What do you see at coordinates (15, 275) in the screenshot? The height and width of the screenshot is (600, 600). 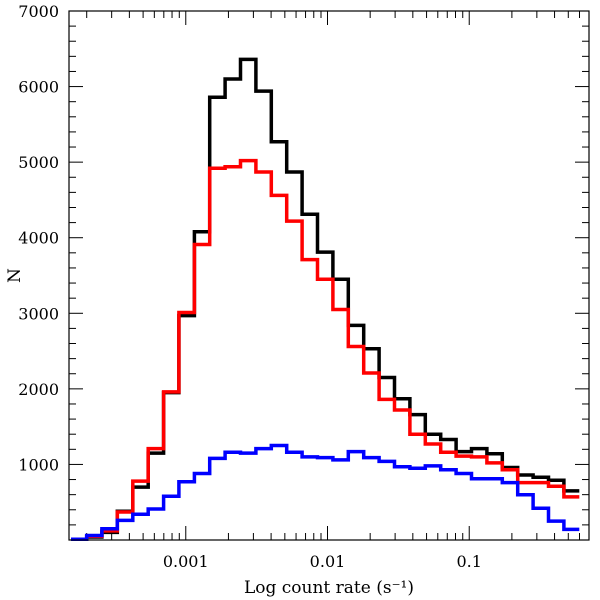 I see `y-axis-label: N` at bounding box center [15, 275].